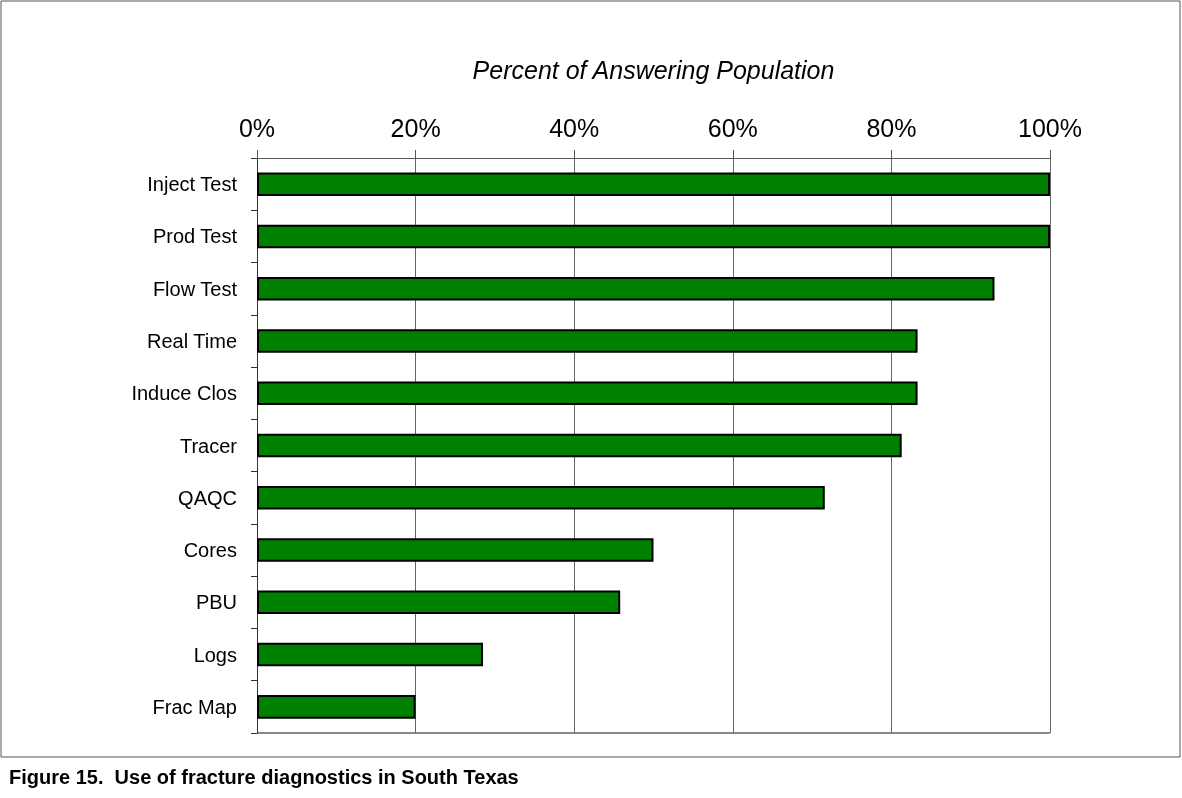 The width and height of the screenshot is (1182, 798). What do you see at coordinates (194, 706) in the screenshot?
I see `y-tick-label: Frac Map` at bounding box center [194, 706].